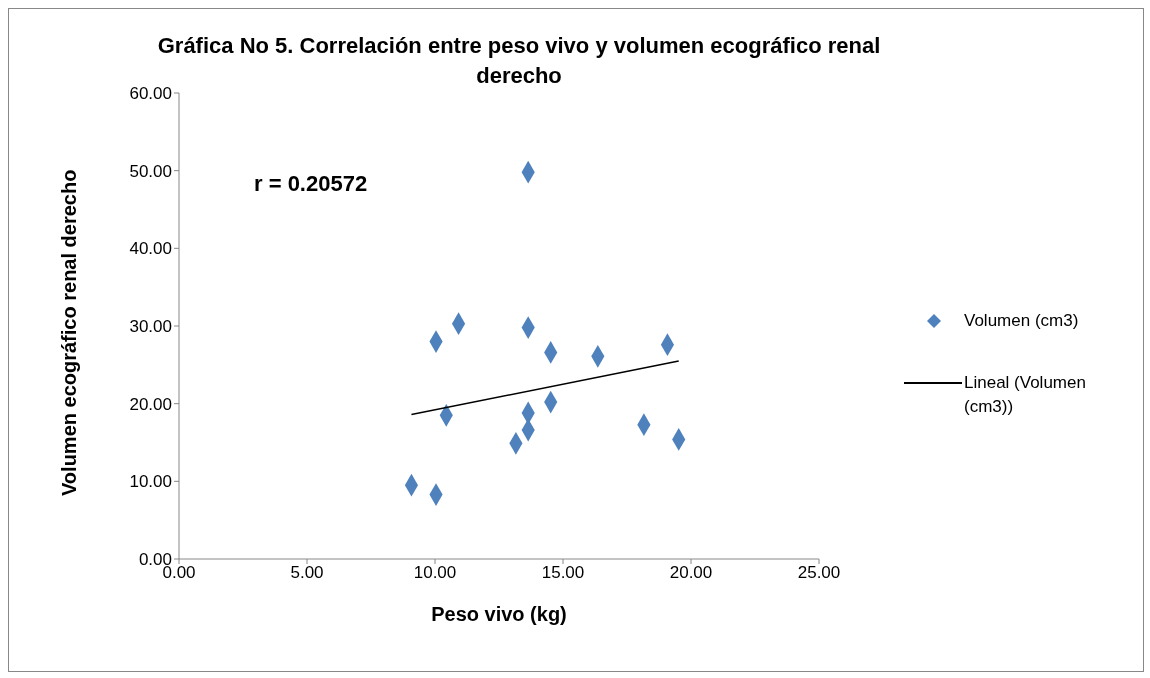  I want to click on x-tick-label: 25.00, so click(819, 573).